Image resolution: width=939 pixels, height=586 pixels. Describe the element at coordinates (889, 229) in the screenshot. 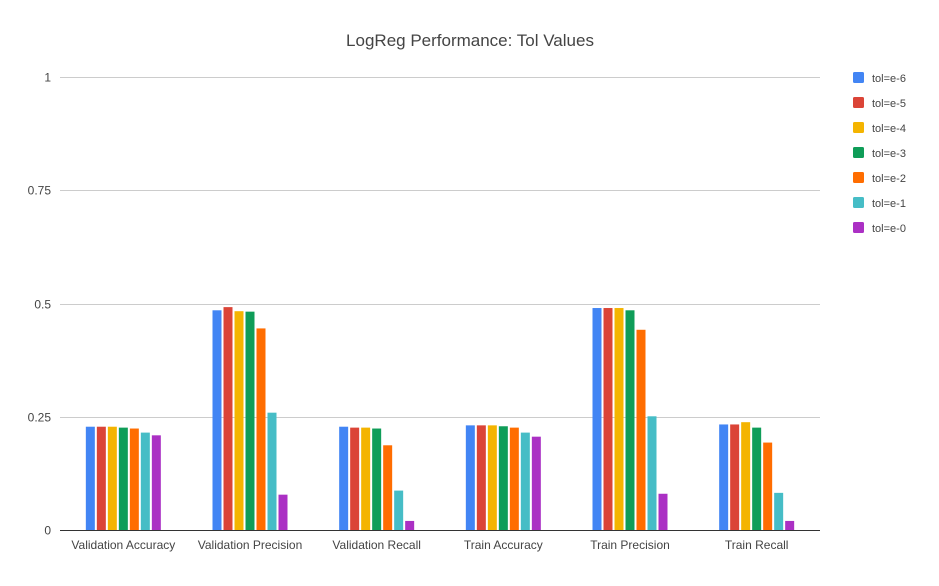

I see `legend-label: tol=e-0` at that location.